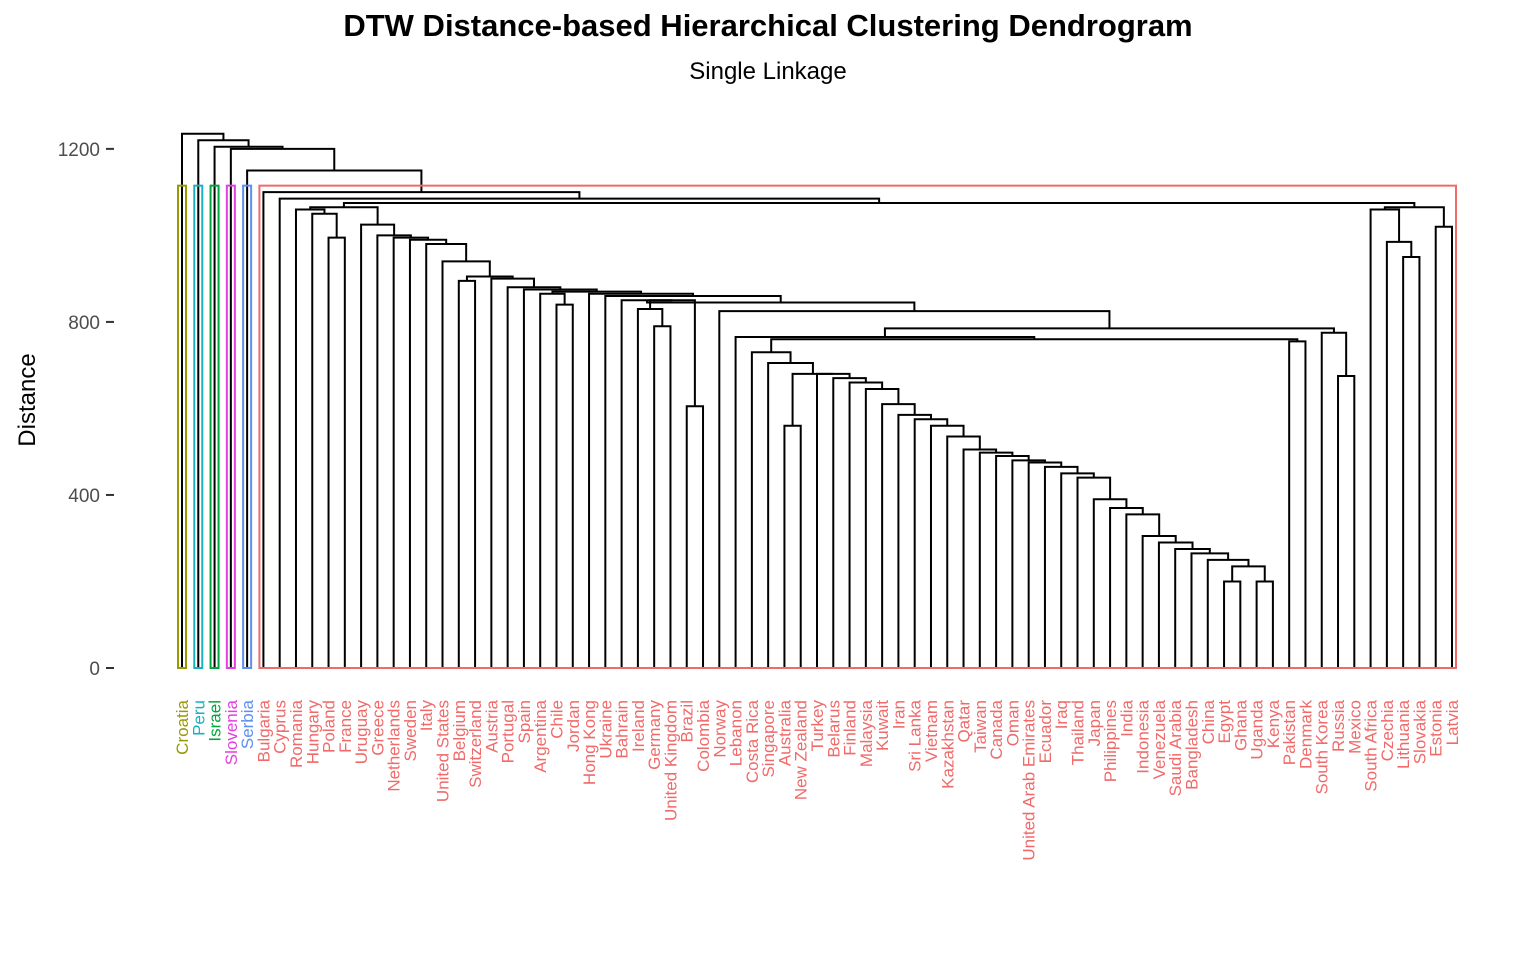 The image size is (1536, 960). Describe the element at coordinates (1175, 747) in the screenshot. I see `leaf-label: Saudi Arabia` at that location.